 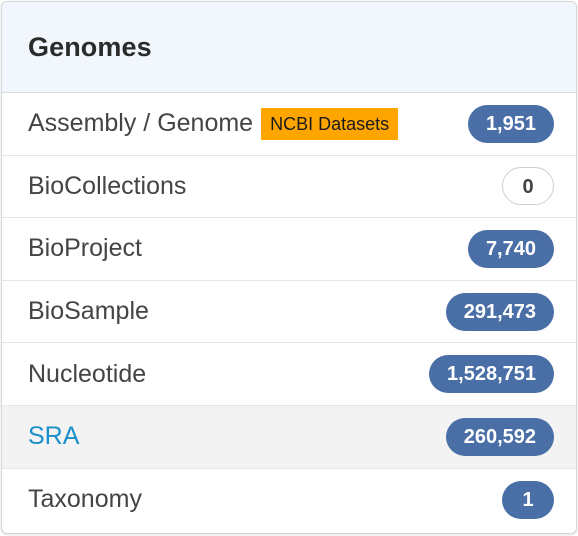 I want to click on count-badge: 1, so click(x=528, y=499).